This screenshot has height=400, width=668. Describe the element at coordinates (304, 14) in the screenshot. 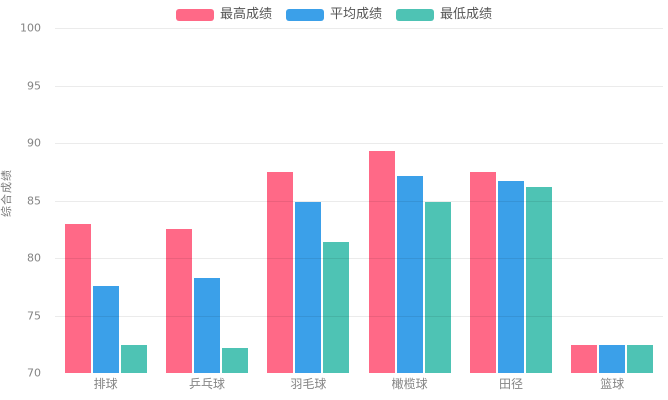

I see `legend-swatch-avg-score` at that location.